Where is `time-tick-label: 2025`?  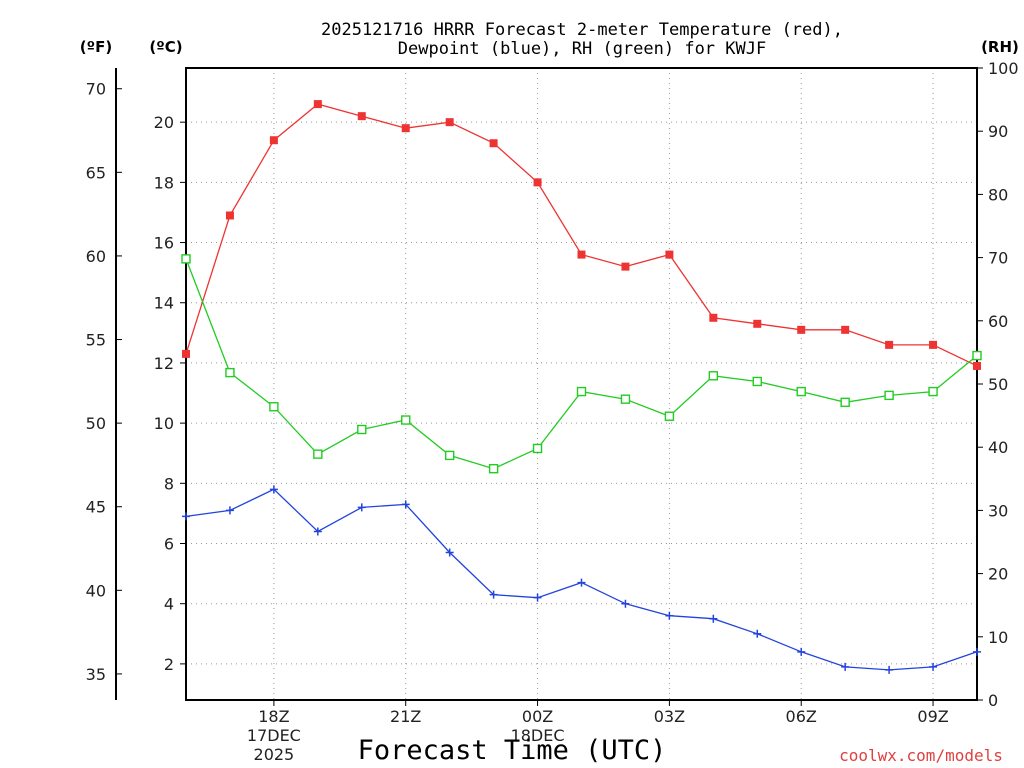 time-tick-label: 2025 is located at coordinates (274, 754).